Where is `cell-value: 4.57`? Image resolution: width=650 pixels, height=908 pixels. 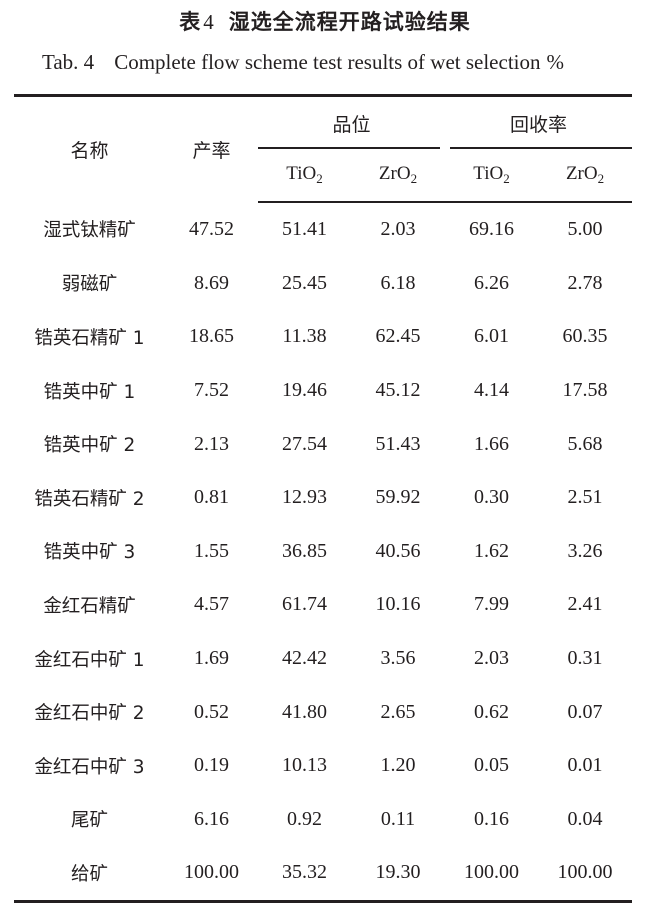 cell-value: 4.57 is located at coordinates (211, 604).